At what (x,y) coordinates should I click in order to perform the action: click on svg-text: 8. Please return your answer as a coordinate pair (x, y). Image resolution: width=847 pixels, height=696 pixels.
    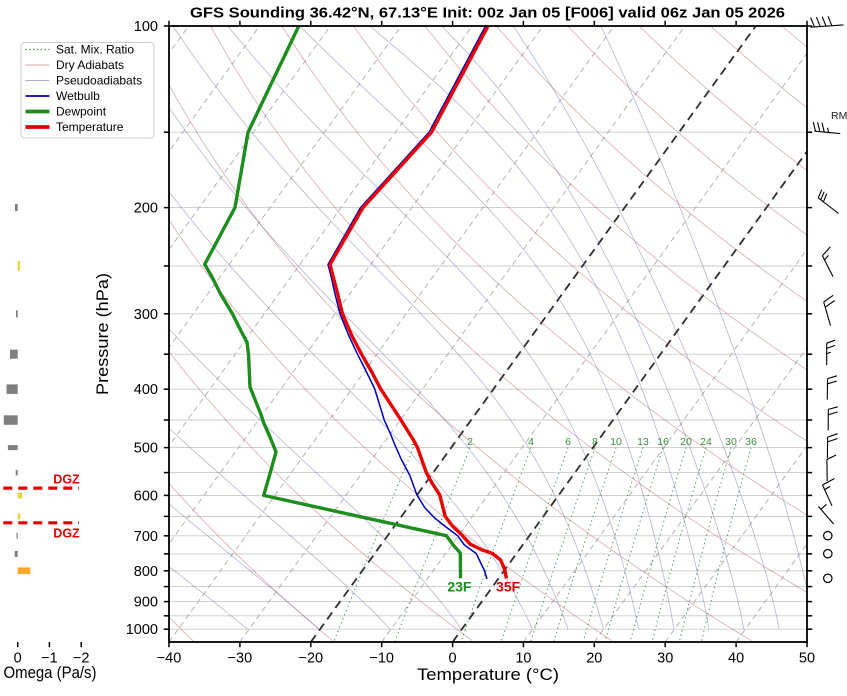
    Looking at the image, I should click on (595, 442).